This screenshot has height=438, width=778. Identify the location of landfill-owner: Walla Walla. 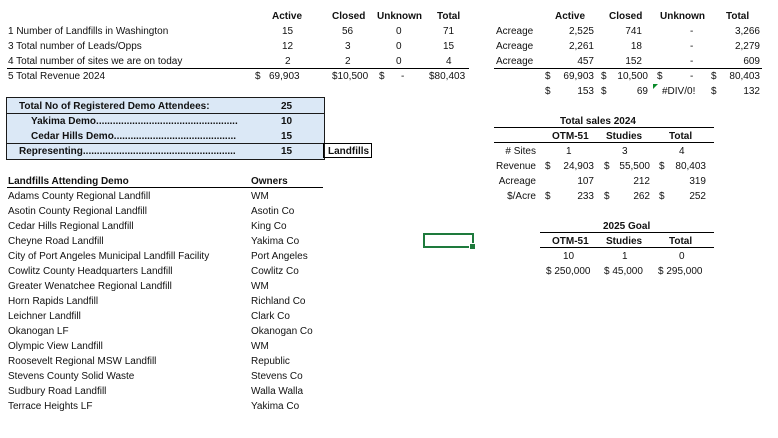
(277, 391).